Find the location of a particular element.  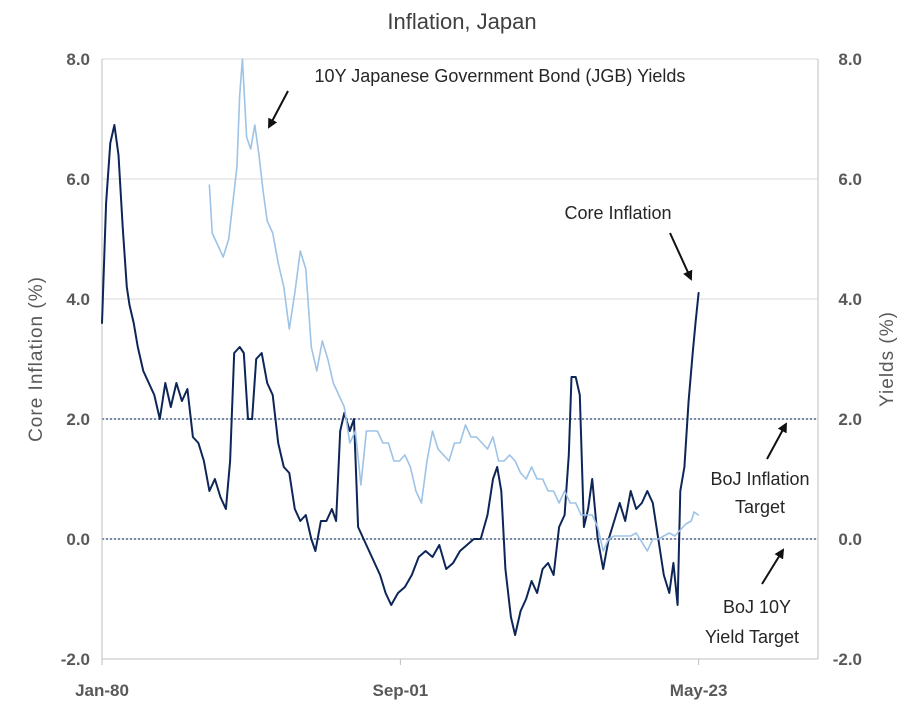

chart-title: Inflation, Japan is located at coordinates (461, 21).